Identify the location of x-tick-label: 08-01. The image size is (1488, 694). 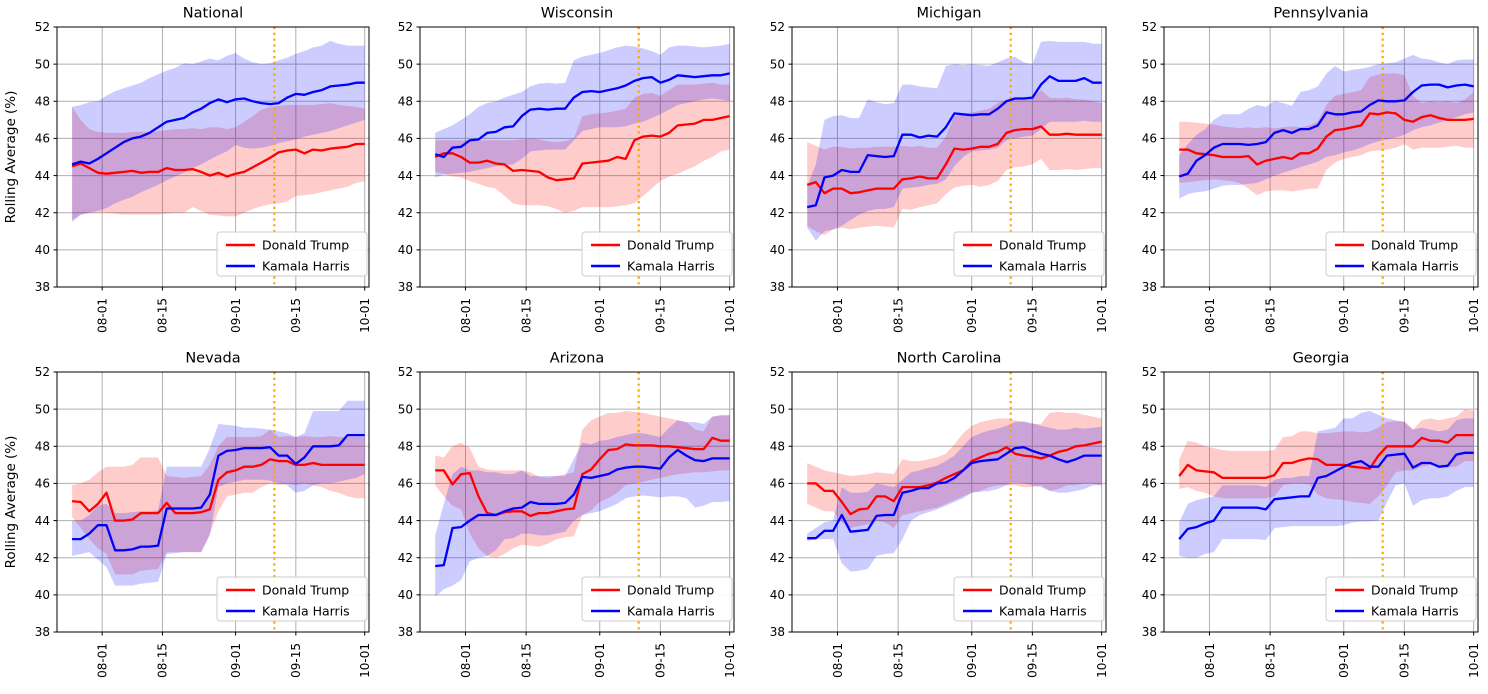
(838, 315).